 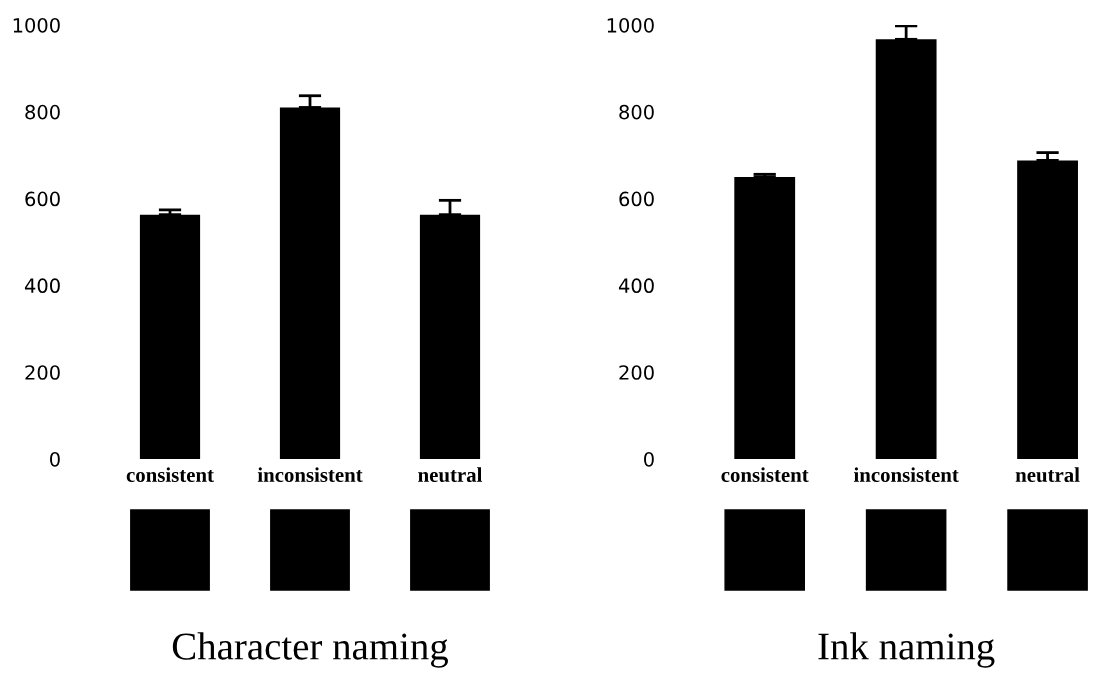 I want to click on text: Ink naming, so click(x=906, y=650).